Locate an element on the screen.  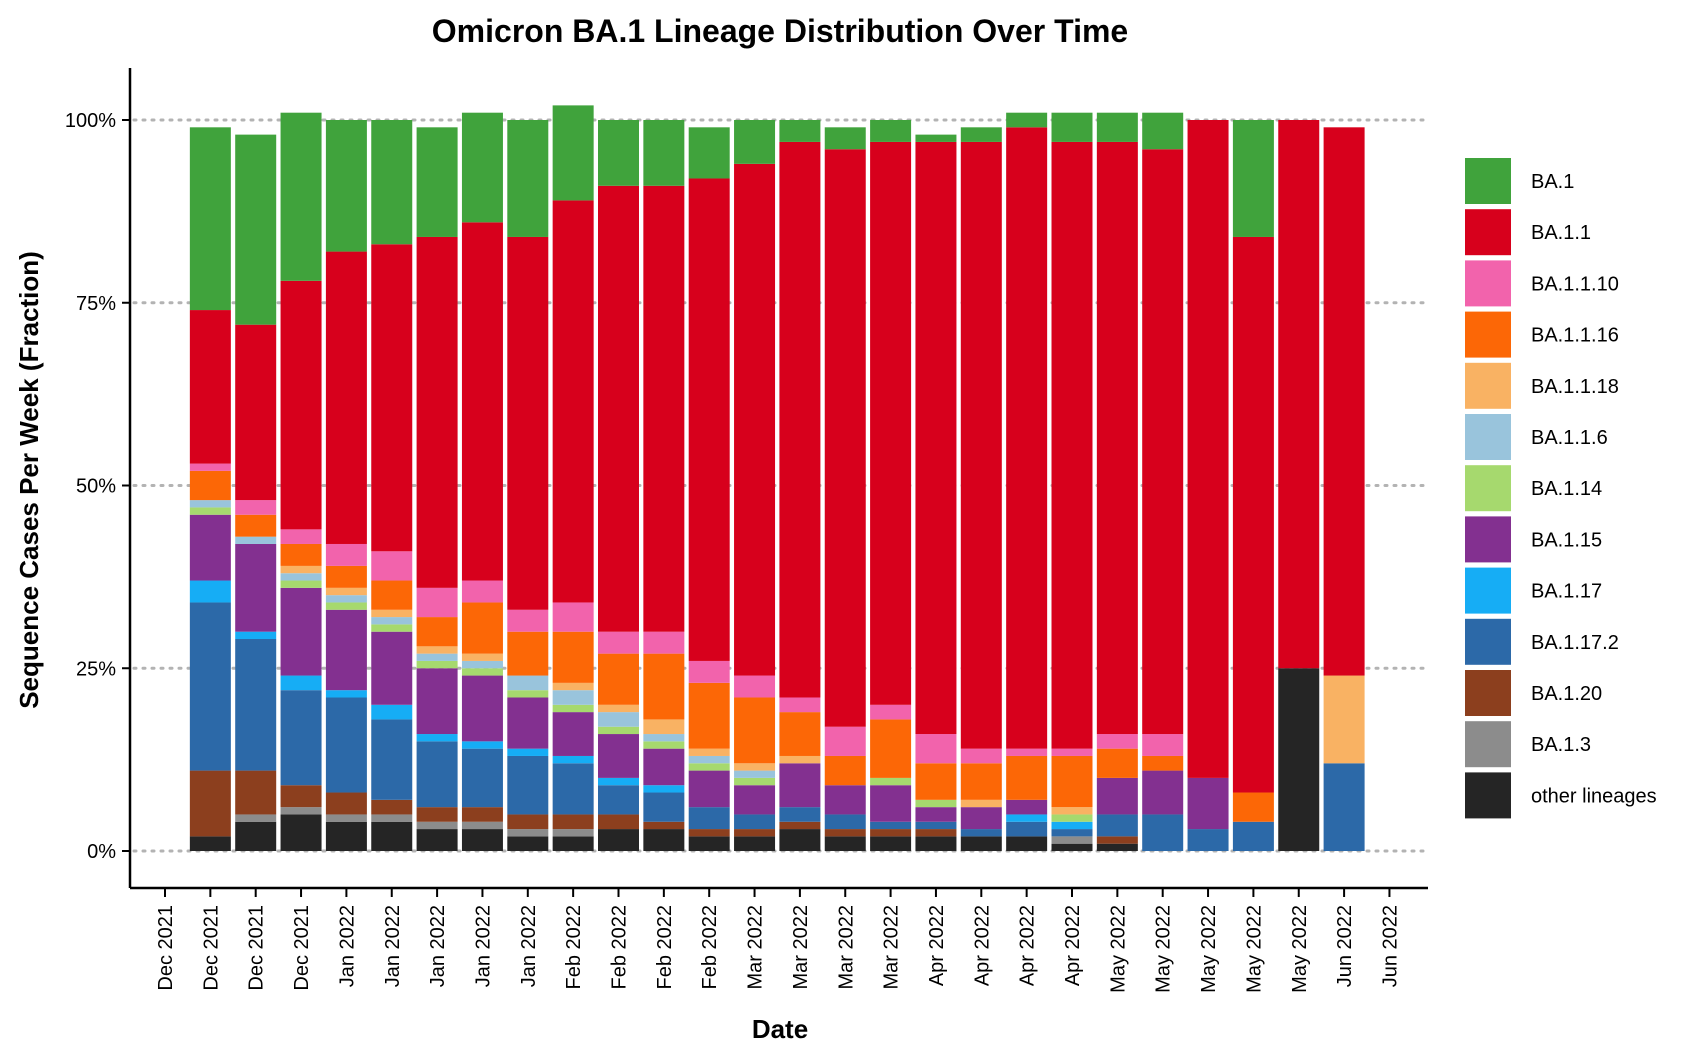
x-tick-label: Jan 2022 is located at coordinates (347, 946).